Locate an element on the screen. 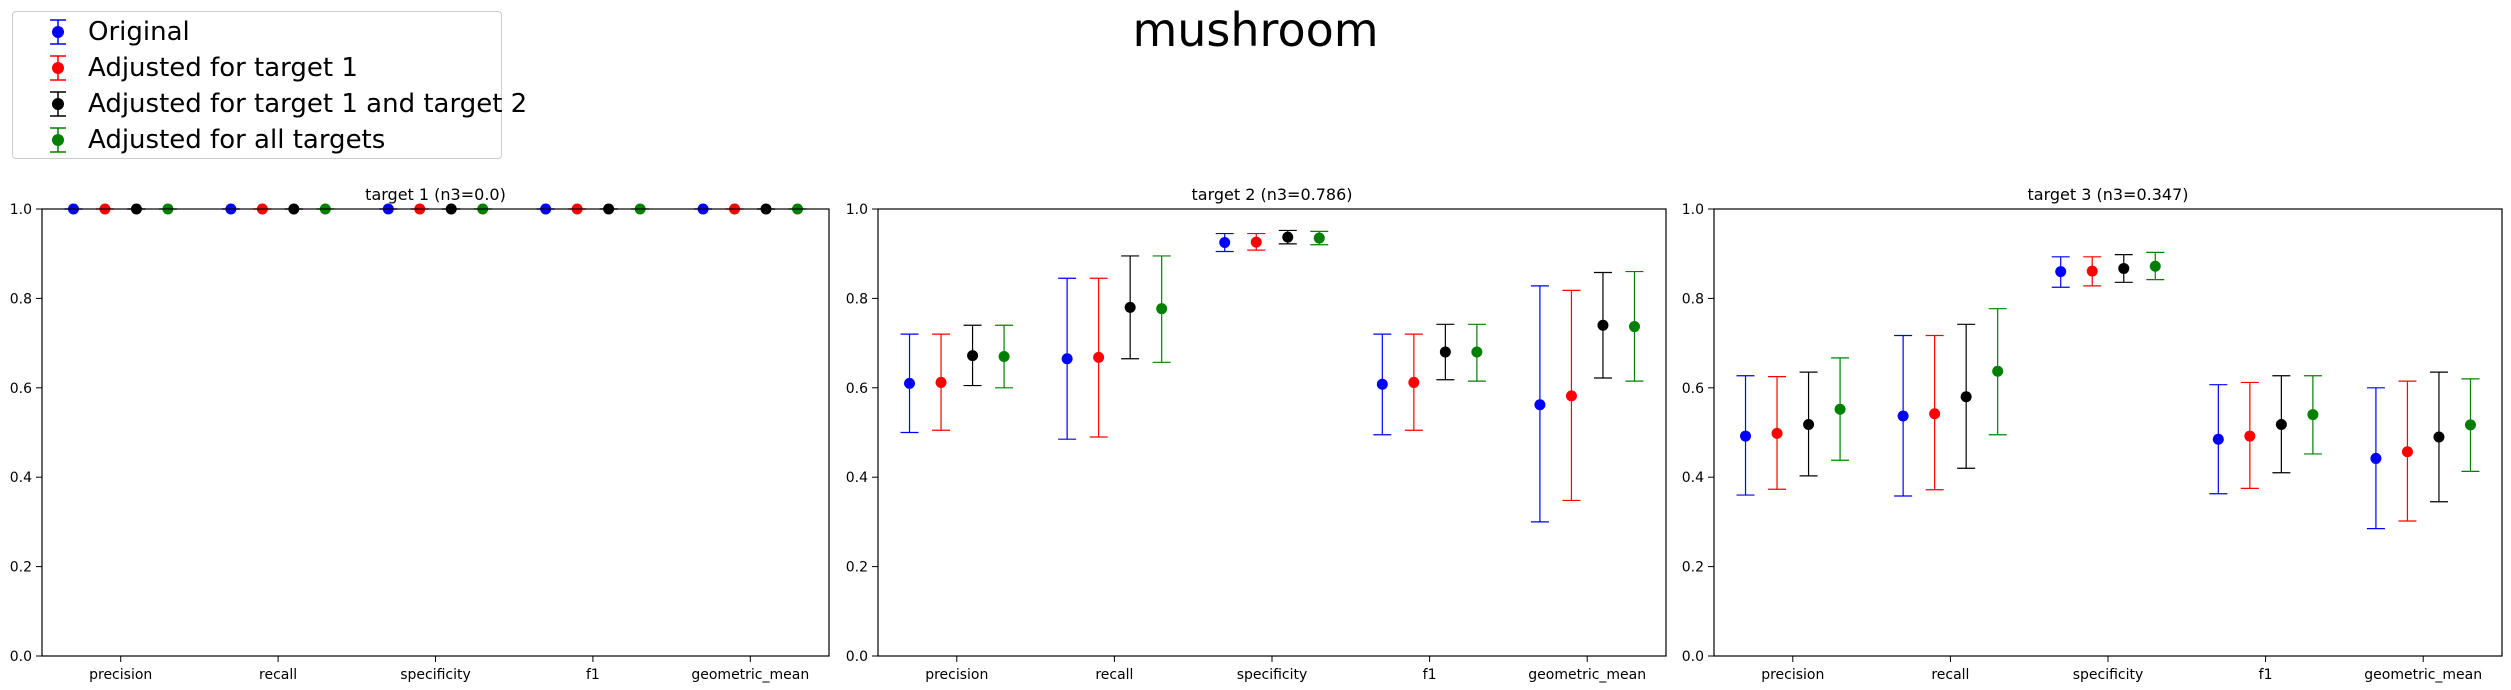 The image size is (2511, 690). legend-label: Adjusted for target 1 is located at coordinates (223, 68).